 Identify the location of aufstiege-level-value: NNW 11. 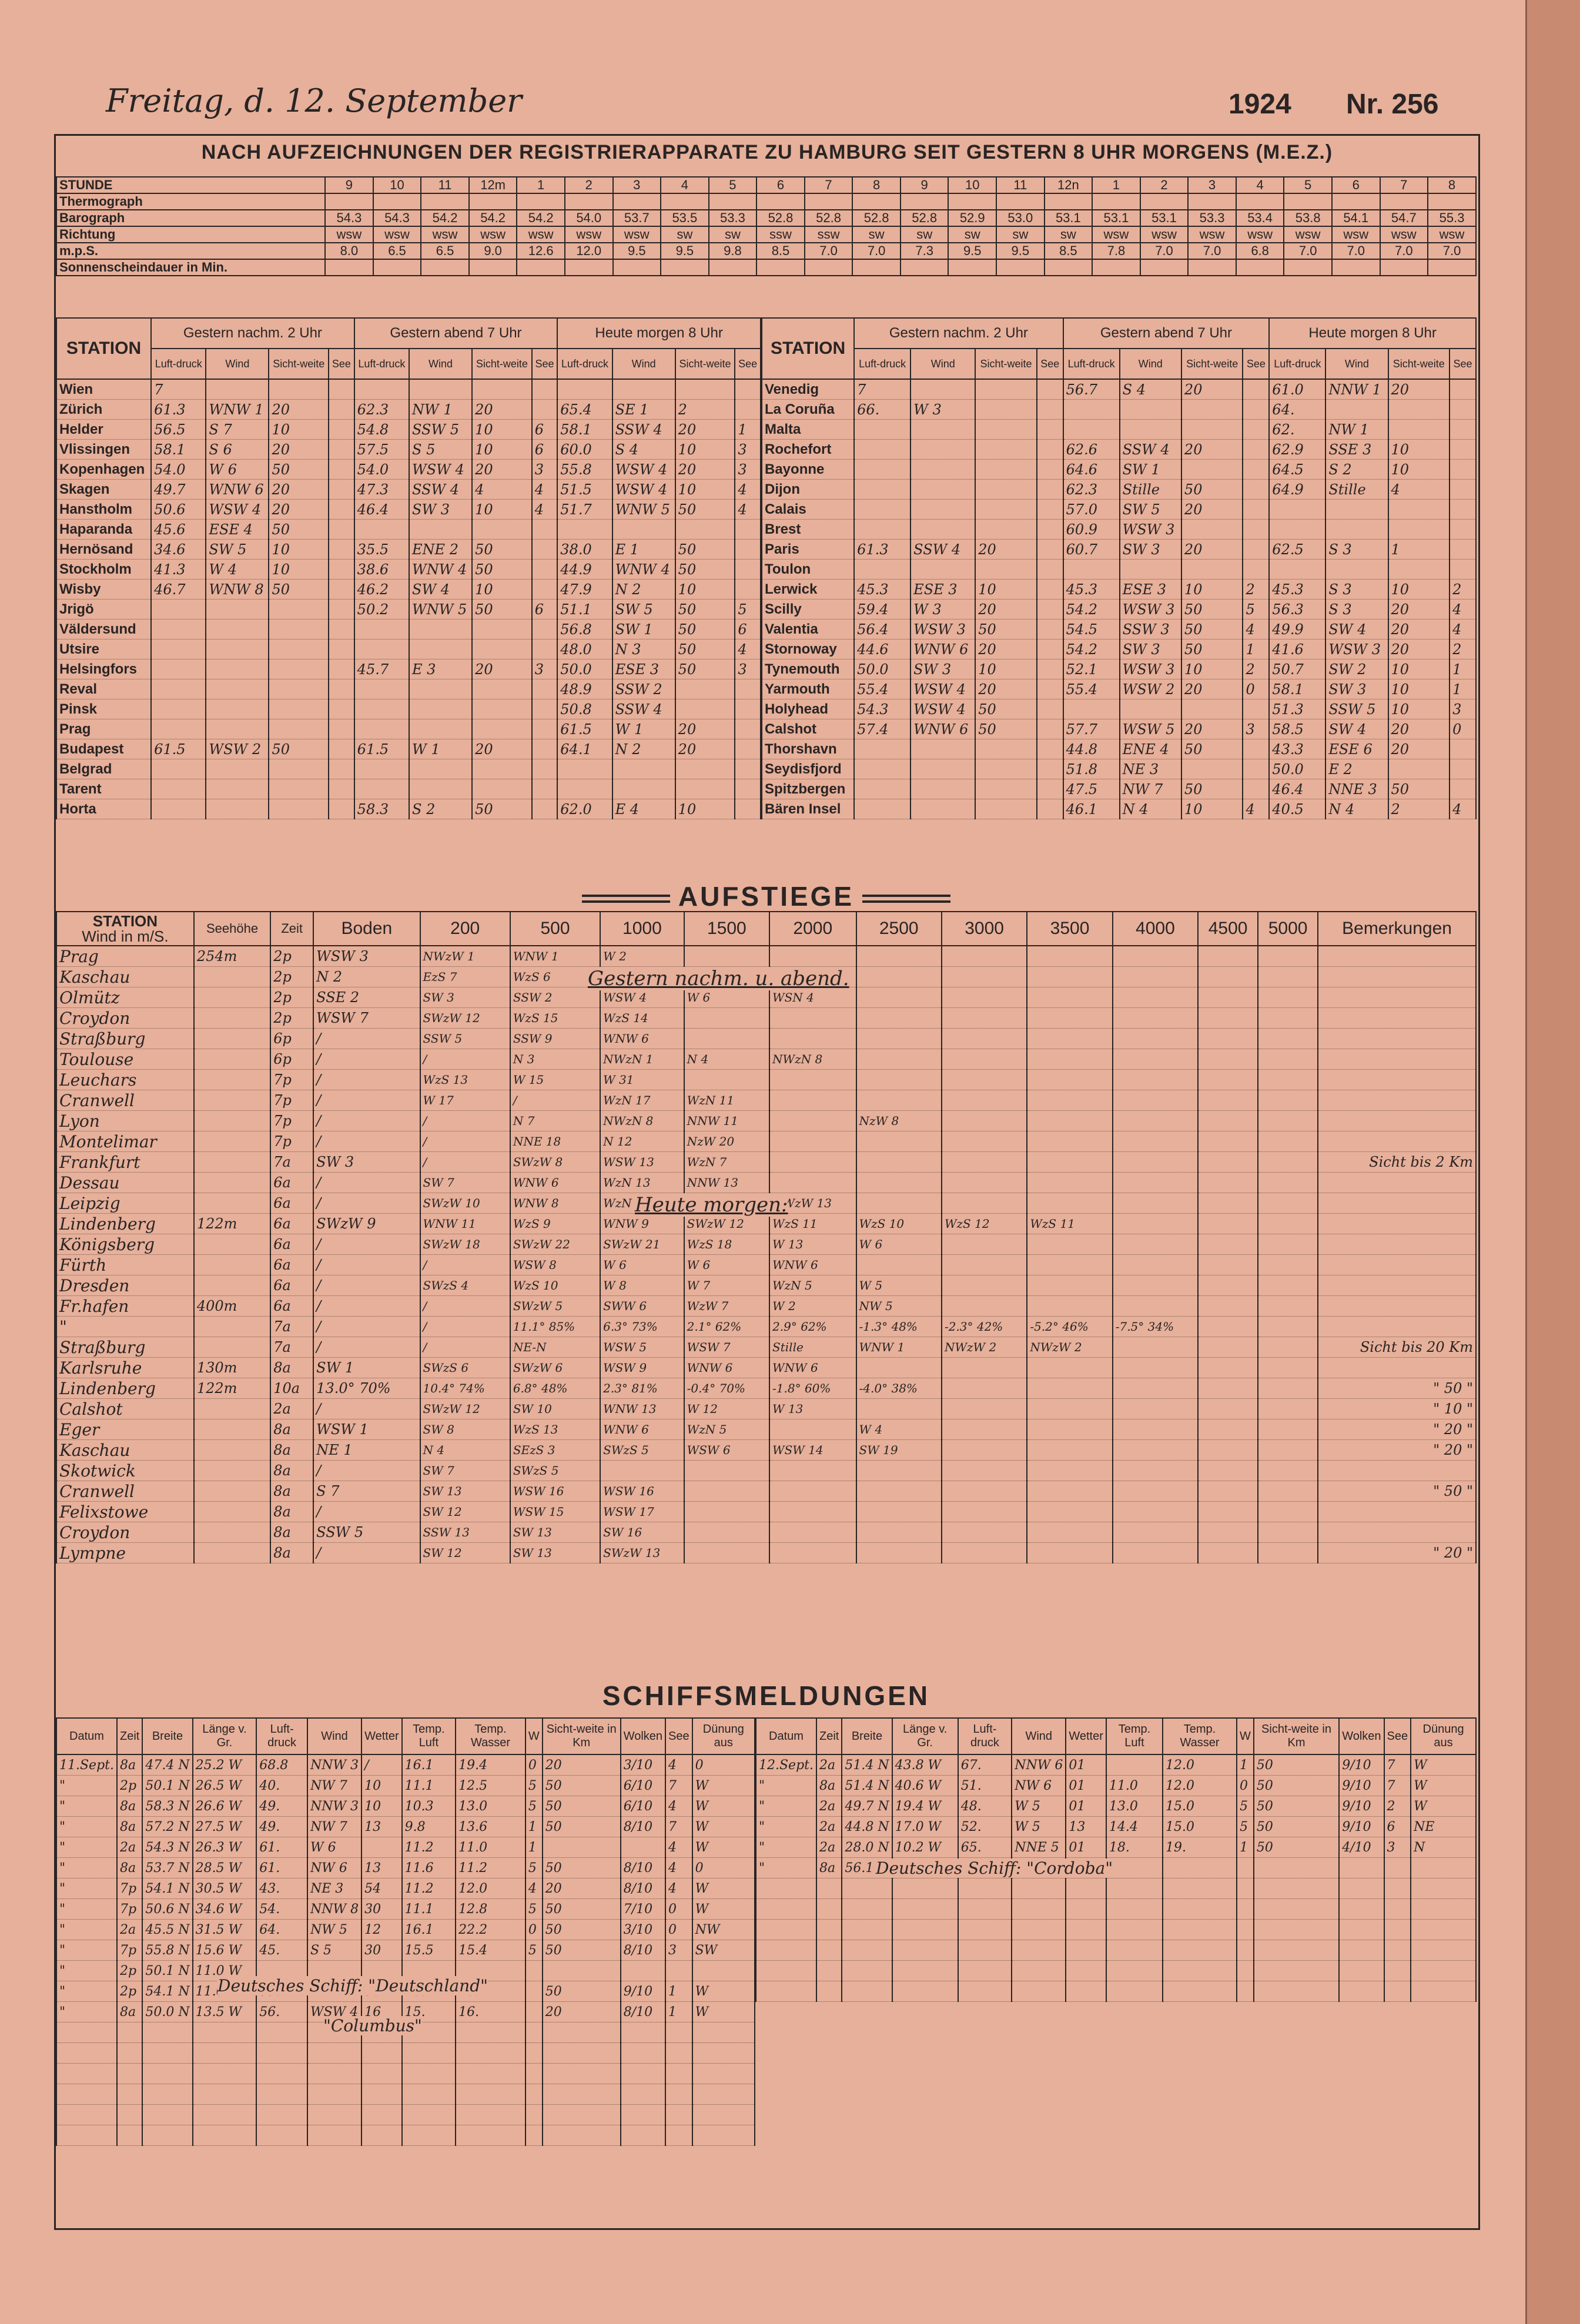
(727, 1120).